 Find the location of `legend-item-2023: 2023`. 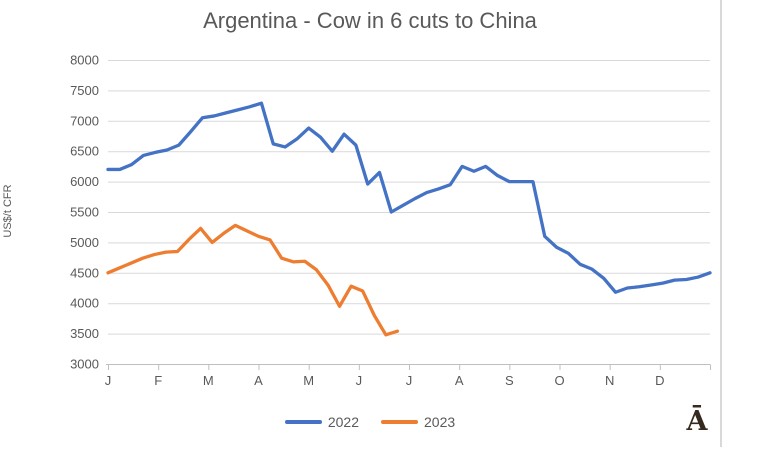

legend-item-2023: 2023 is located at coordinates (418, 422).